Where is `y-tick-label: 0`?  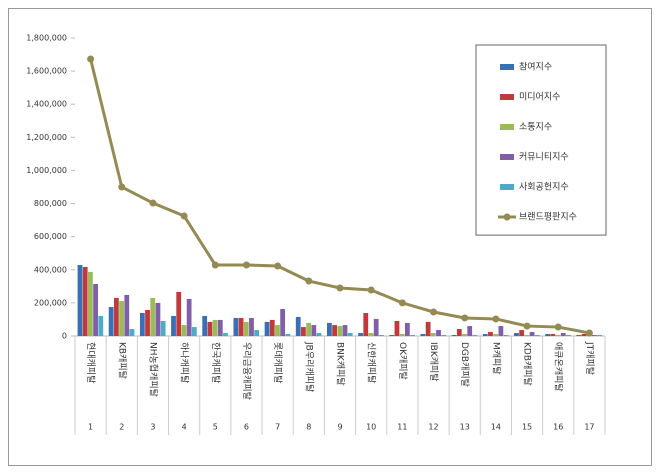
y-tick-label: 0 is located at coordinates (64, 336).